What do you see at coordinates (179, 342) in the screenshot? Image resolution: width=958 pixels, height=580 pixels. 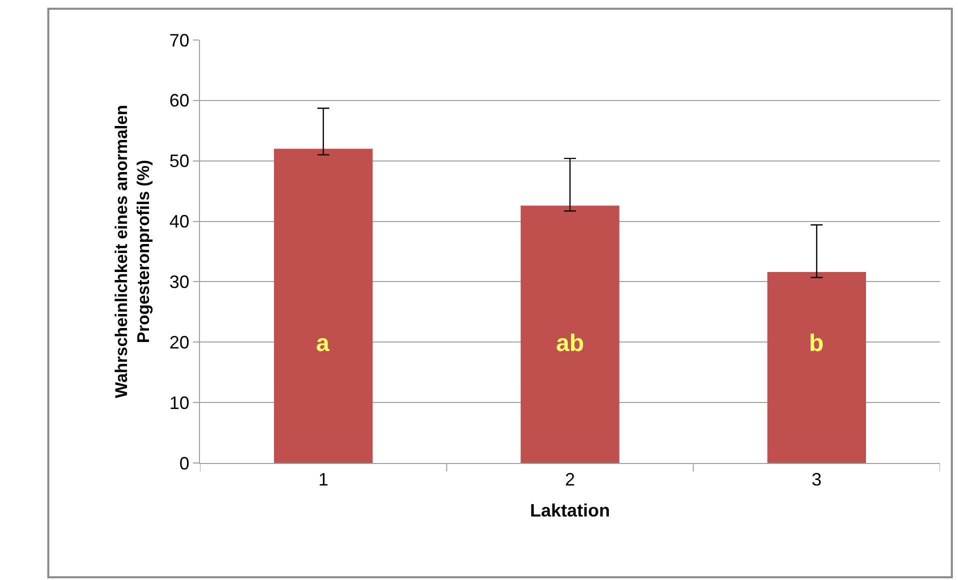 I see `y-tick-label: 20` at bounding box center [179, 342].